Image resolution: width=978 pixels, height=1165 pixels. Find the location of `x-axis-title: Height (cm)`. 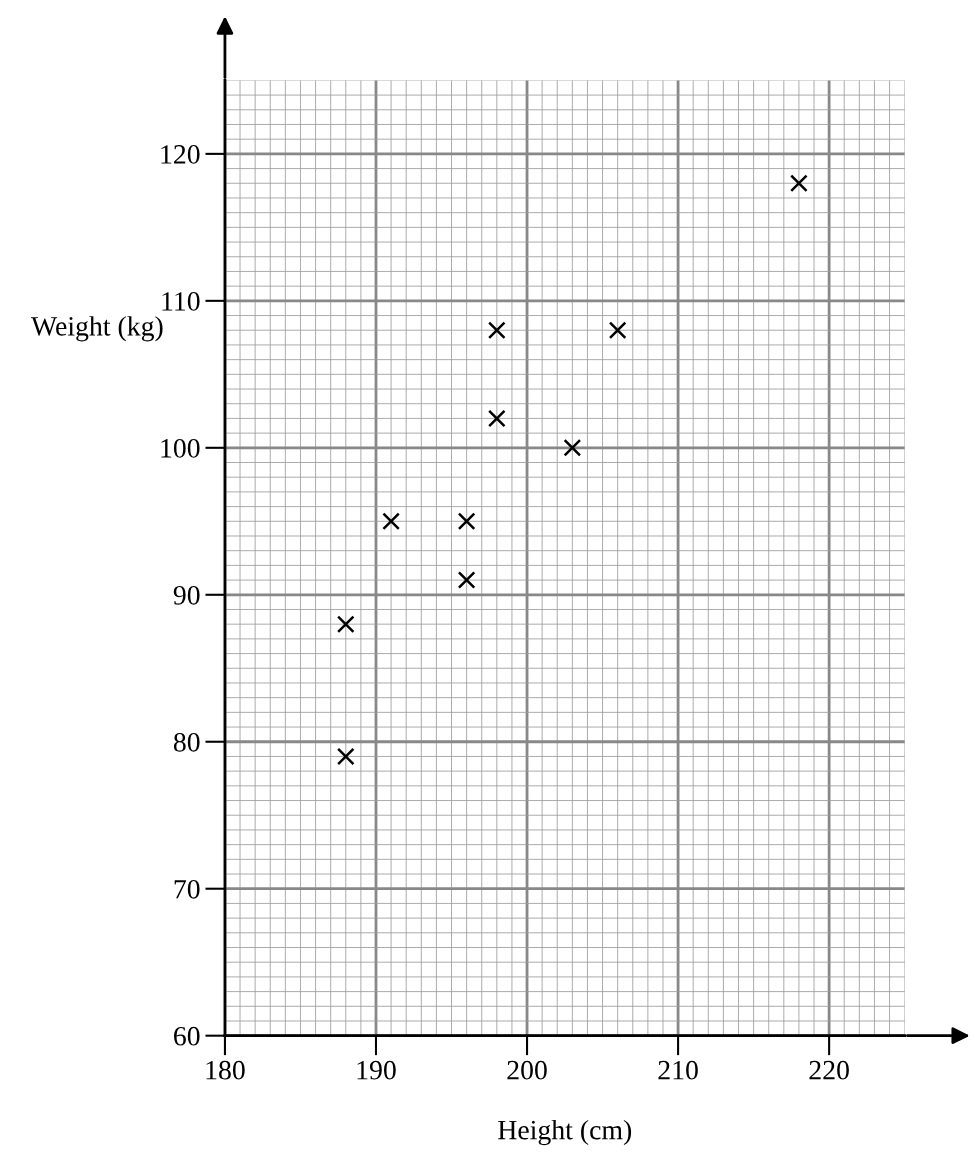

x-axis-title: Height (cm) is located at coordinates (565, 1132).